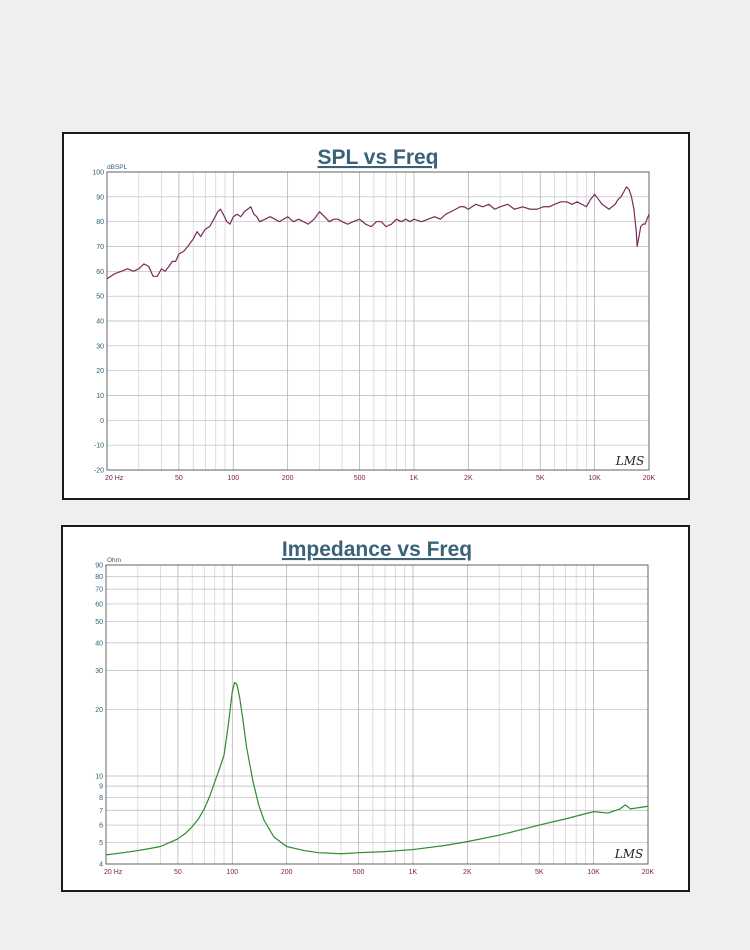 The height and width of the screenshot is (950, 750). Describe the element at coordinates (98, 173) in the screenshot. I see `y-tick-label: 100` at that location.